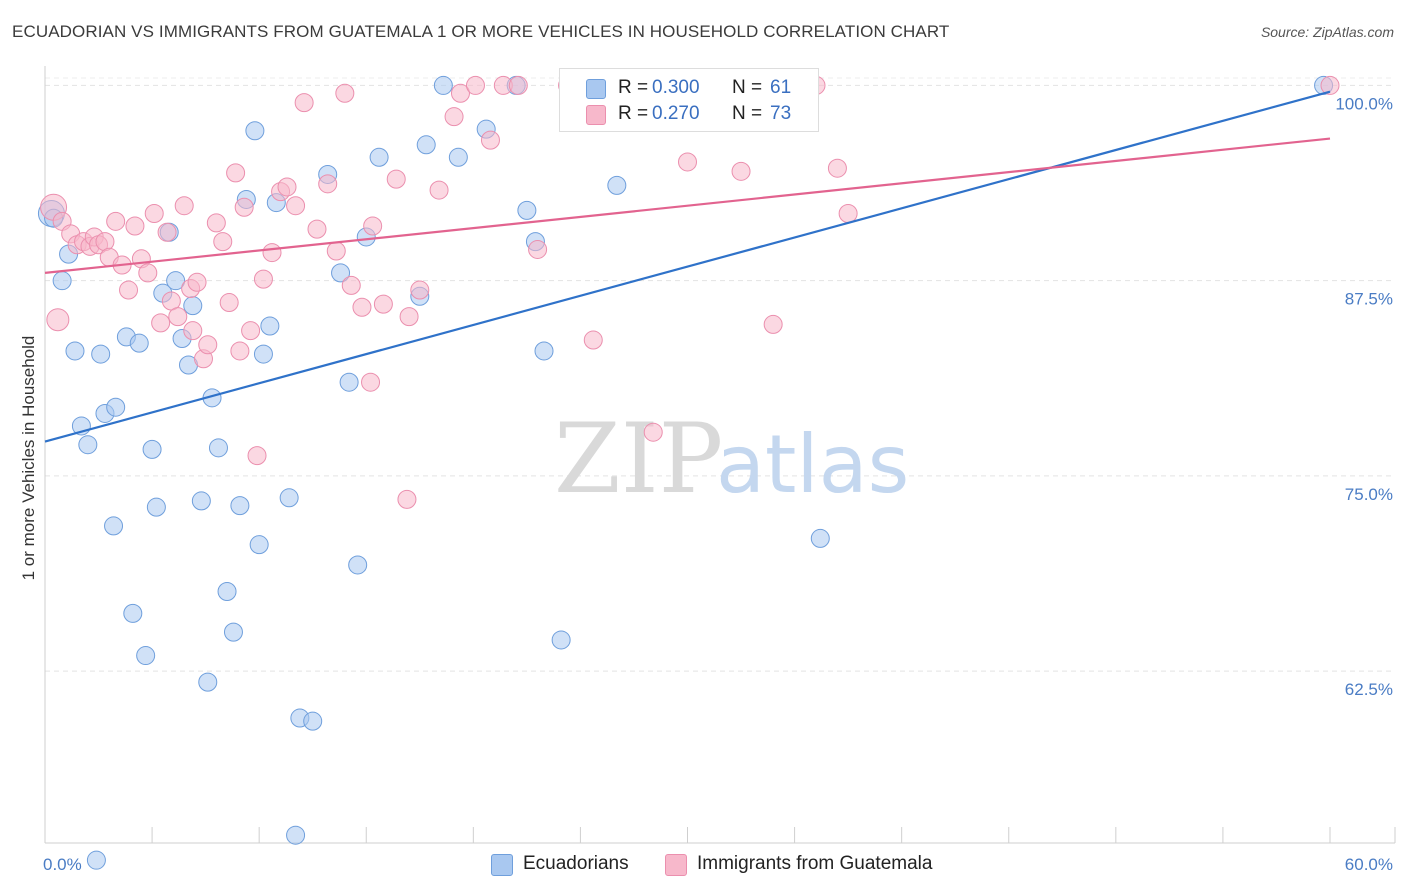 The height and width of the screenshot is (892, 1406). I want to click on y-axis-label: 1 or more Vehicles in Household, so click(28, 458).